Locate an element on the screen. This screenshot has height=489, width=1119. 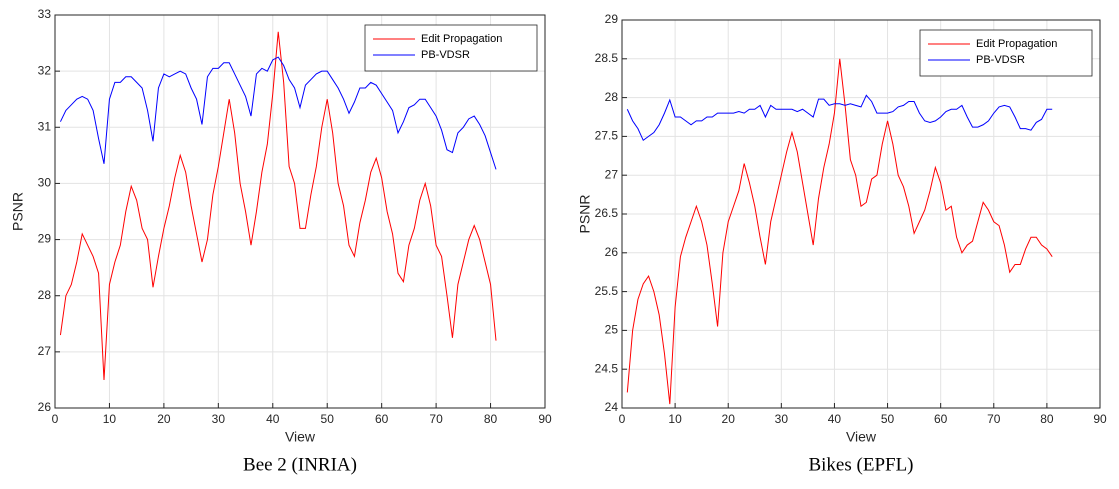
y-tick-label: 32 is located at coordinates (45, 70).